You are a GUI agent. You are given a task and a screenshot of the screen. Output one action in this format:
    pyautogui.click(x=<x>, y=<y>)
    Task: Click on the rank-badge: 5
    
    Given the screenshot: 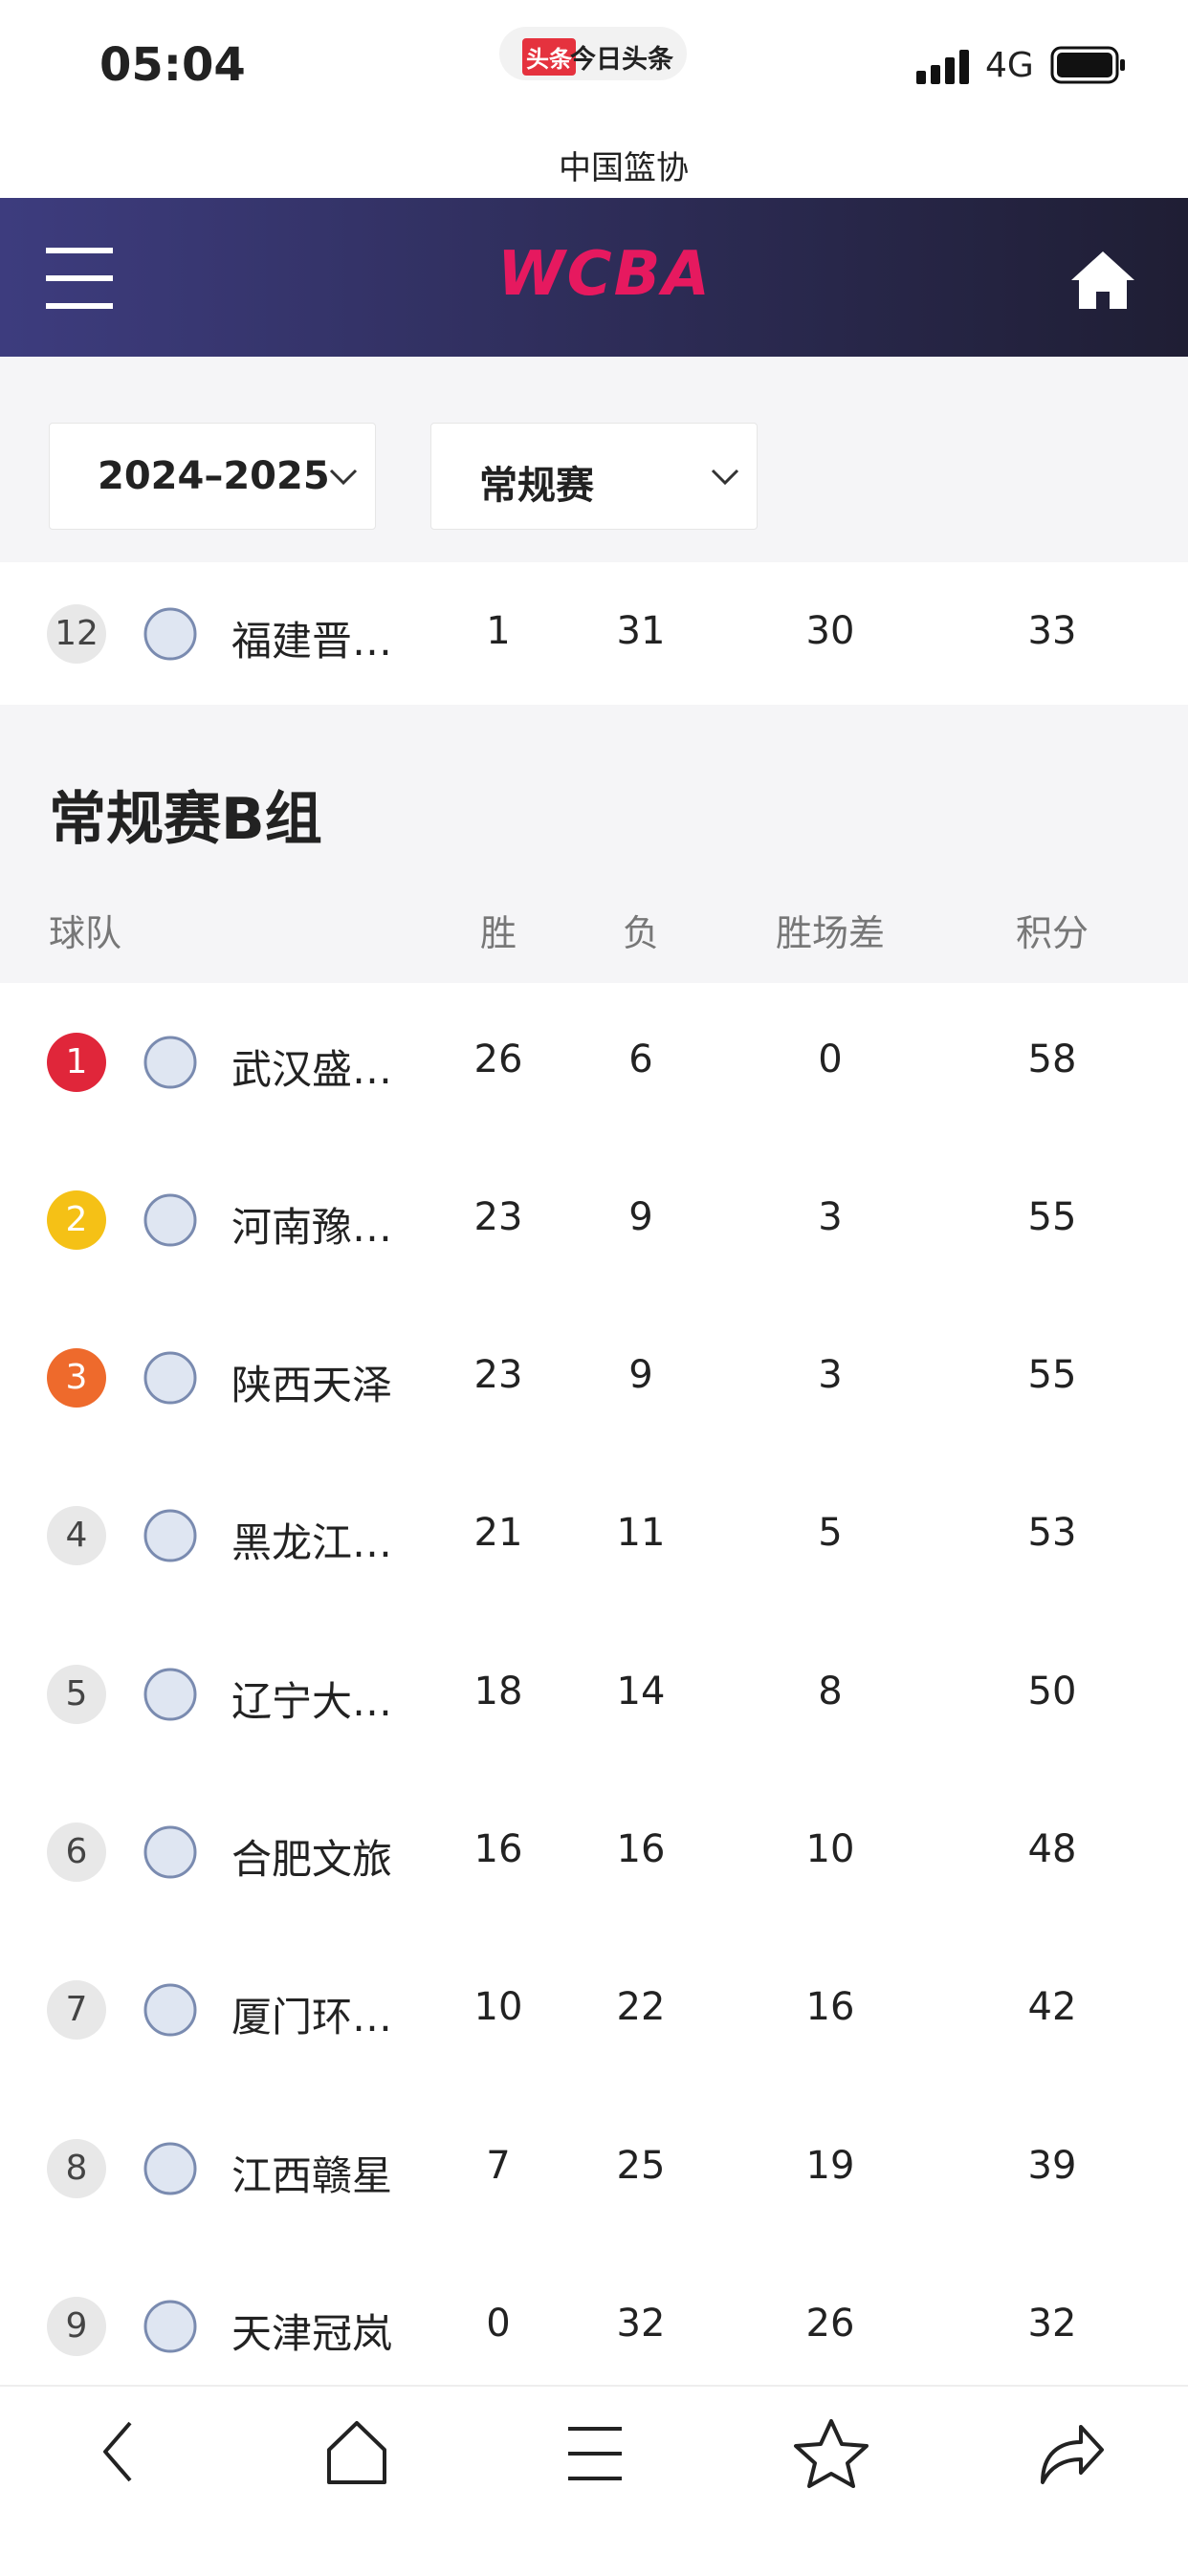 What is the action you would take?
    pyautogui.click(x=76, y=1694)
    